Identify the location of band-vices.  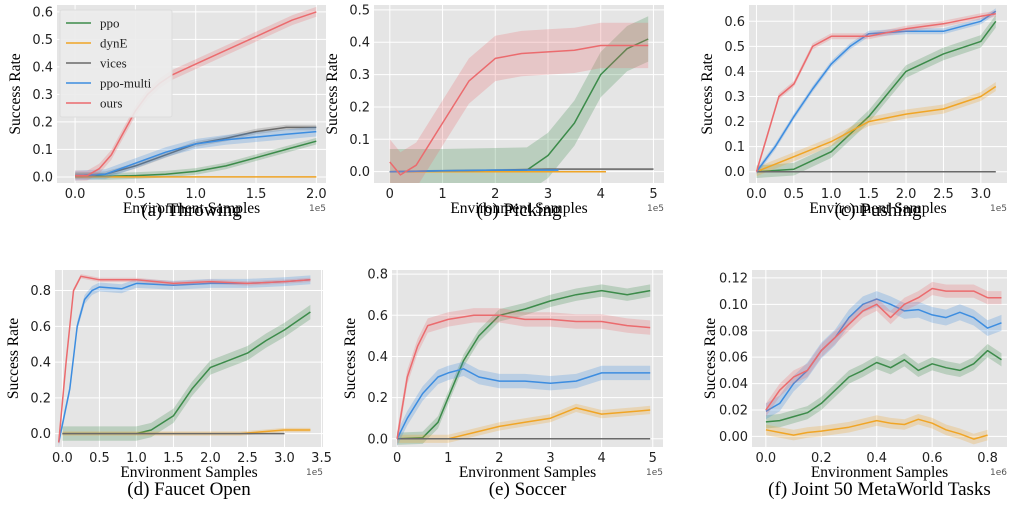
(196, 151).